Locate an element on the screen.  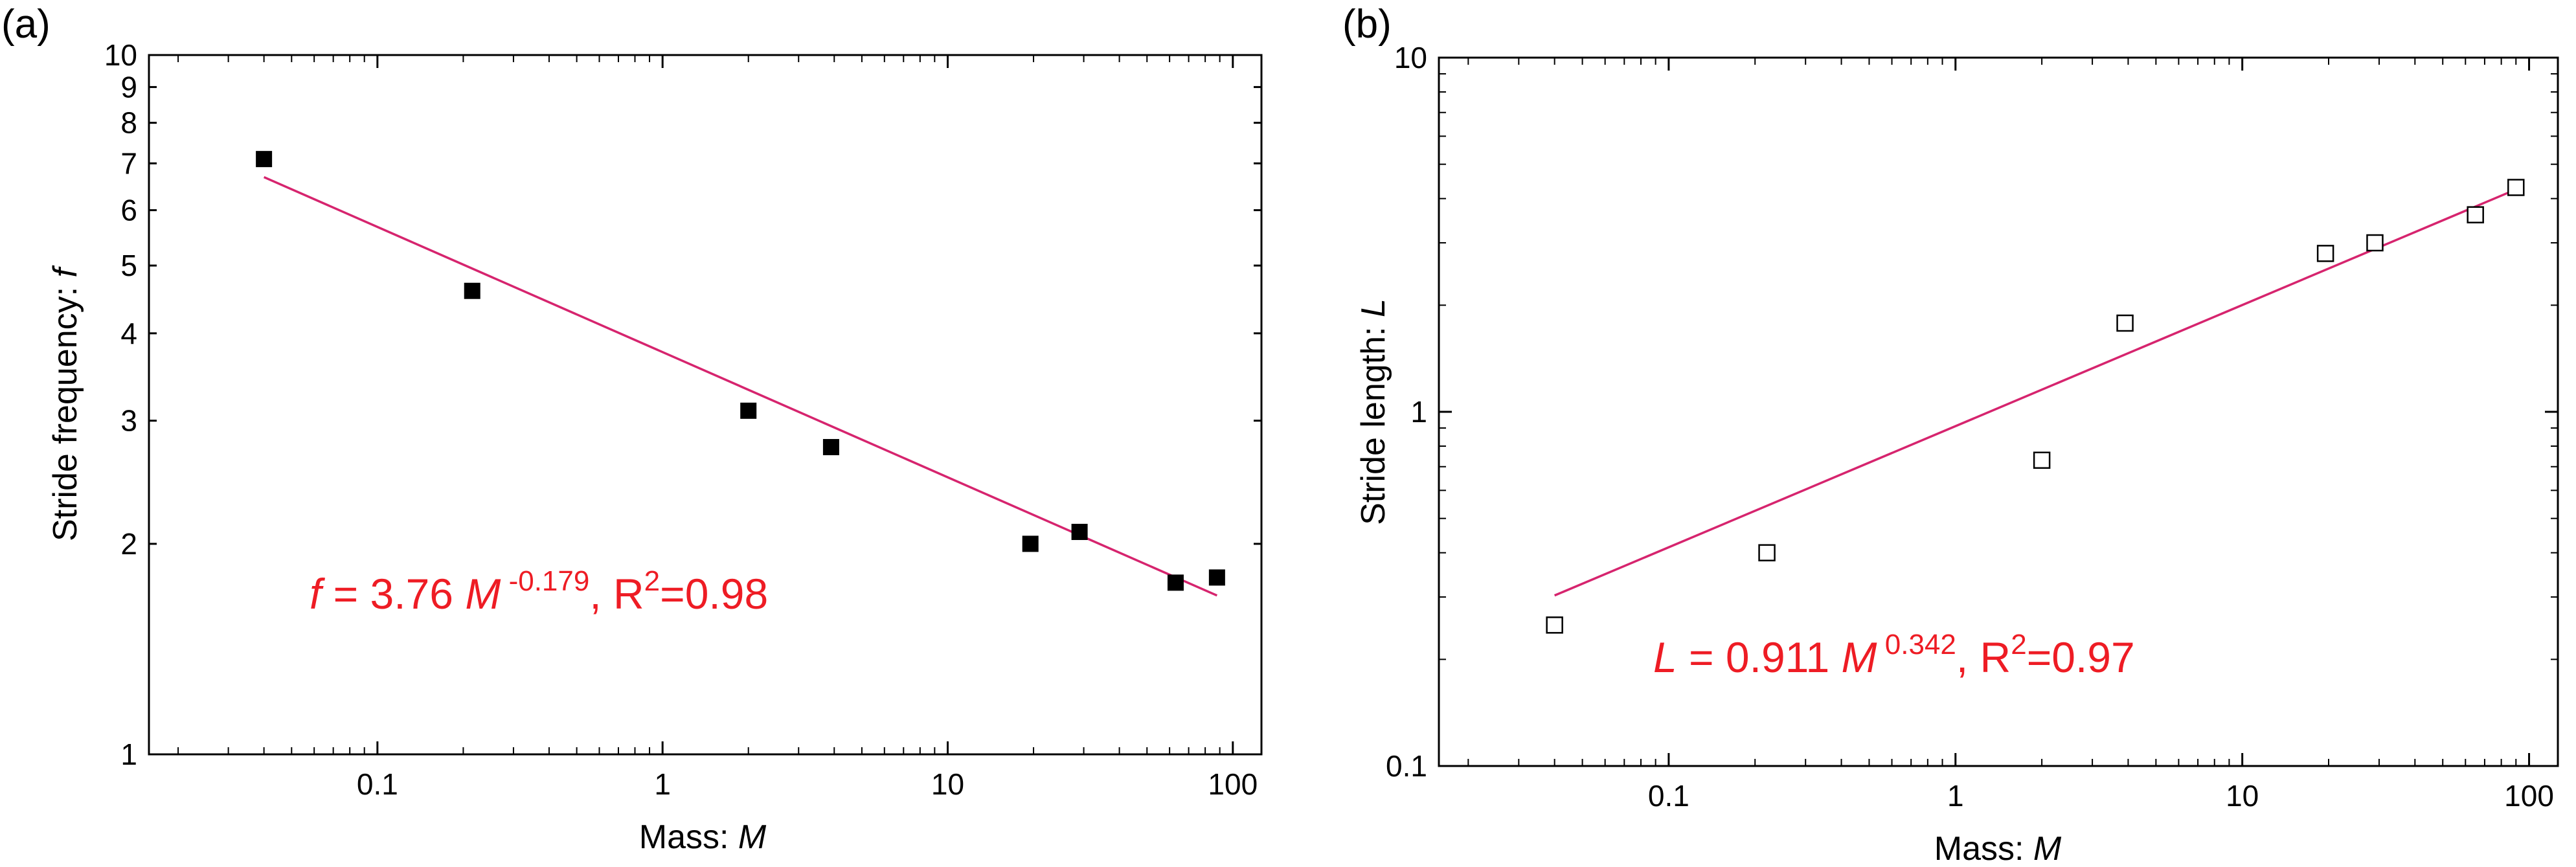
panel-b-x-tick-label: 10 is located at coordinates (2242, 796).